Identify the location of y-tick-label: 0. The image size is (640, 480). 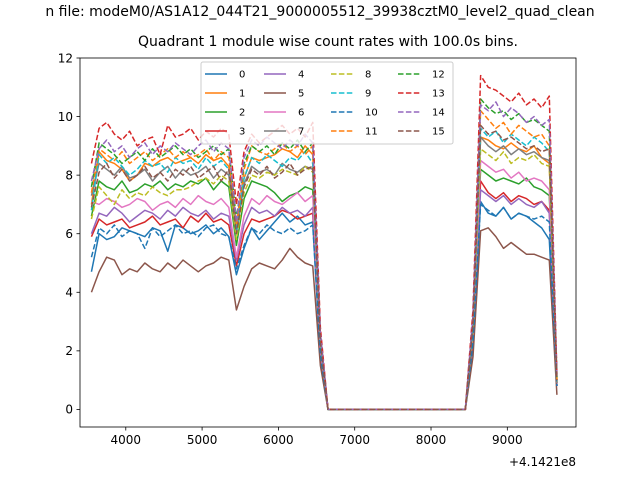
(69, 410).